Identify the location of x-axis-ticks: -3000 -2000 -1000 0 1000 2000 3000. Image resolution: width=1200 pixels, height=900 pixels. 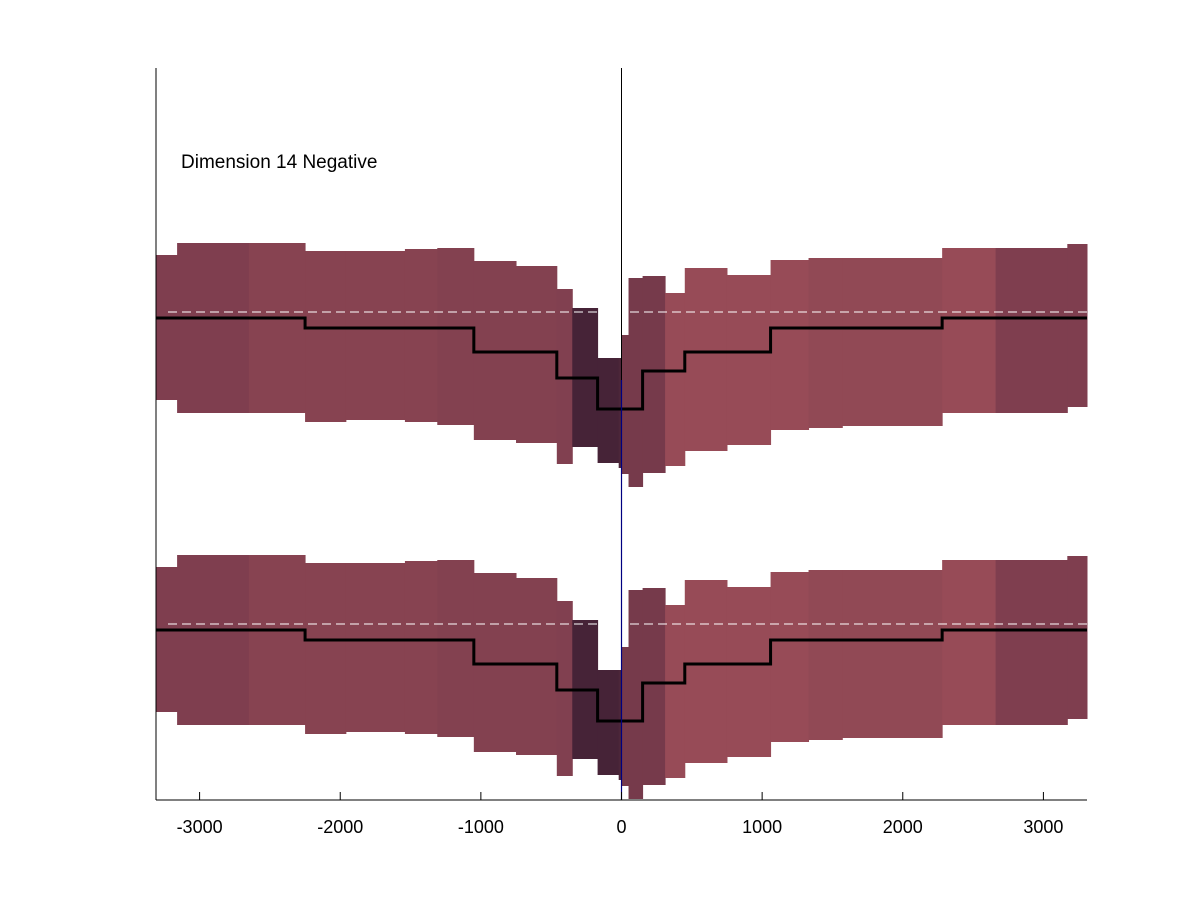
(620, 814).